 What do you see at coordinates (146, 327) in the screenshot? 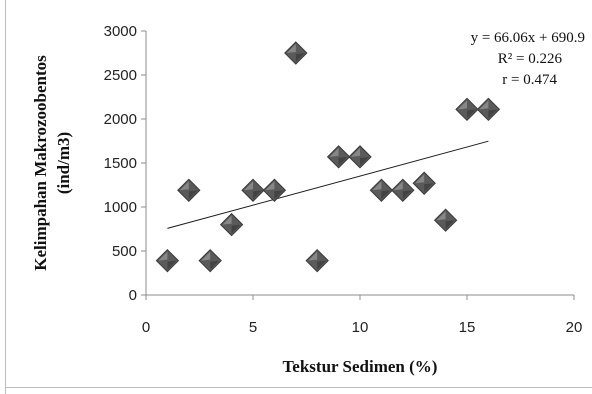
I see `x-tick-label: 0` at bounding box center [146, 327].